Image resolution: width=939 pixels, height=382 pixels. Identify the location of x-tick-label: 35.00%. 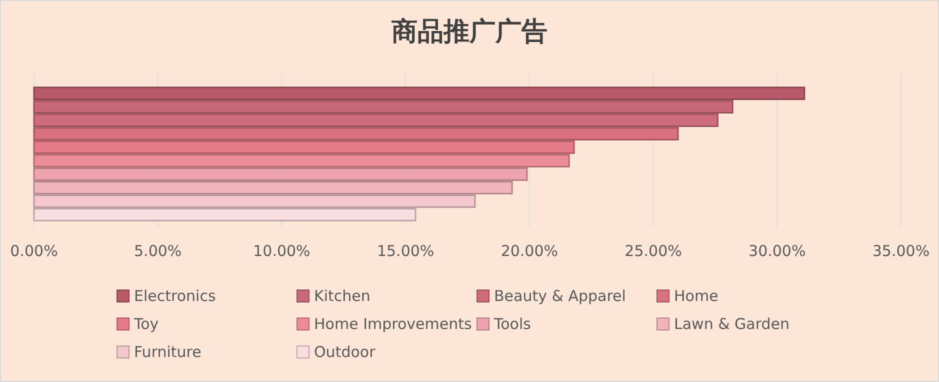
(901, 251).